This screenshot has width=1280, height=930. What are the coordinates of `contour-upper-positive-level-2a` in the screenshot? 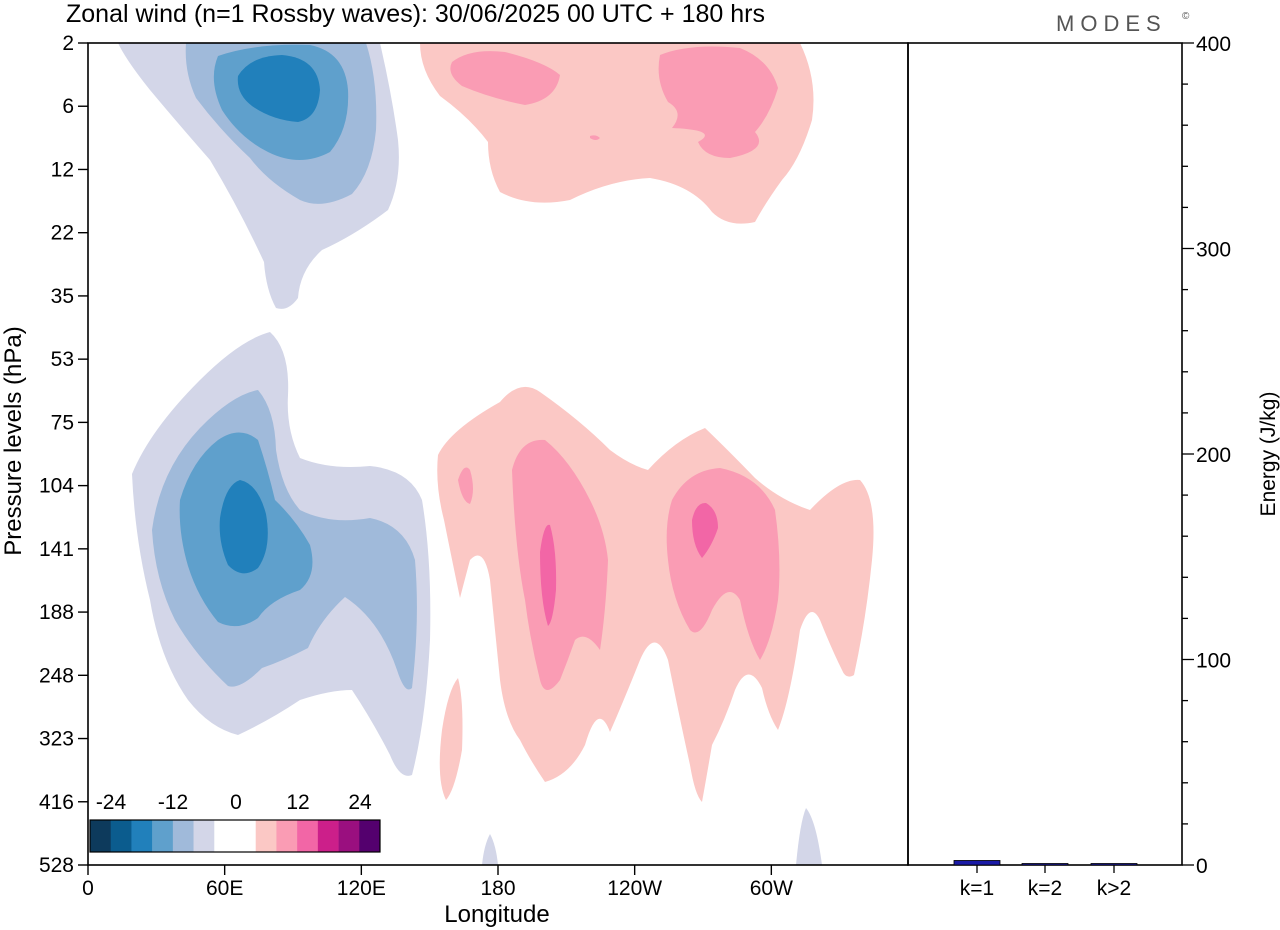 It's located at (505, 78).